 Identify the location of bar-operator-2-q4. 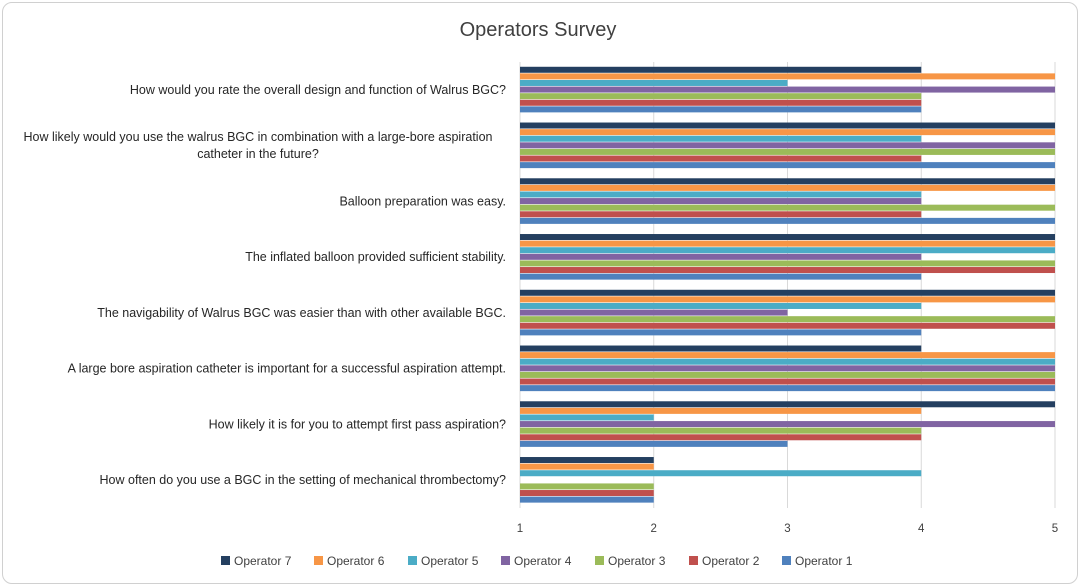
(787, 270).